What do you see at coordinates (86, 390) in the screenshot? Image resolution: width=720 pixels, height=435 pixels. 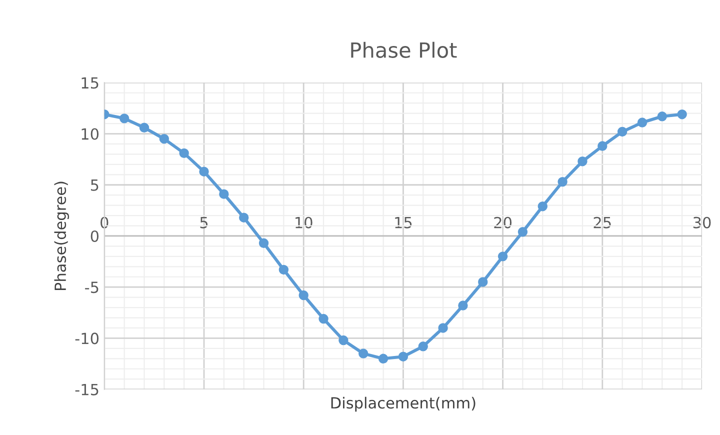 I see `y-tick-label: -15` at bounding box center [86, 390].